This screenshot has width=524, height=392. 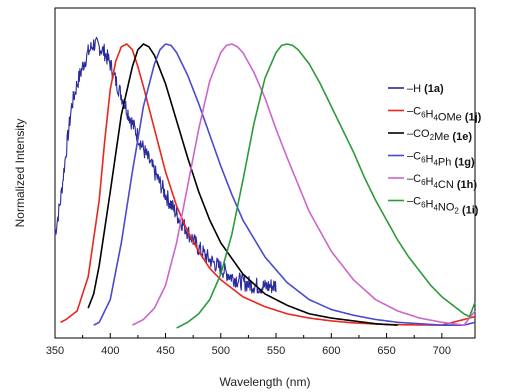 I want to click on legend-label: –CO2Me (1e), so click(x=439, y=135).